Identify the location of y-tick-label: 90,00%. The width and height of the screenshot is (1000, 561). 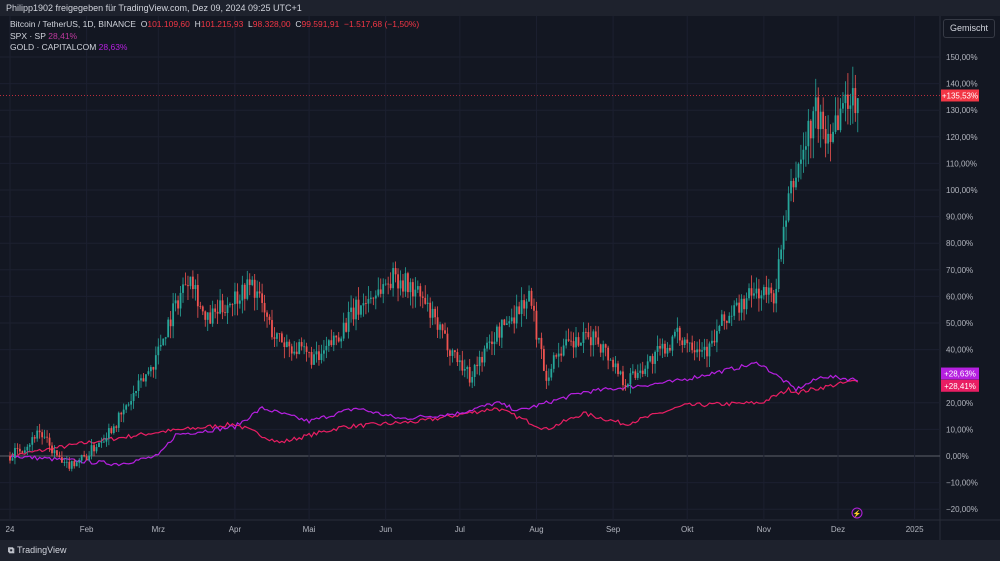
(959, 217).